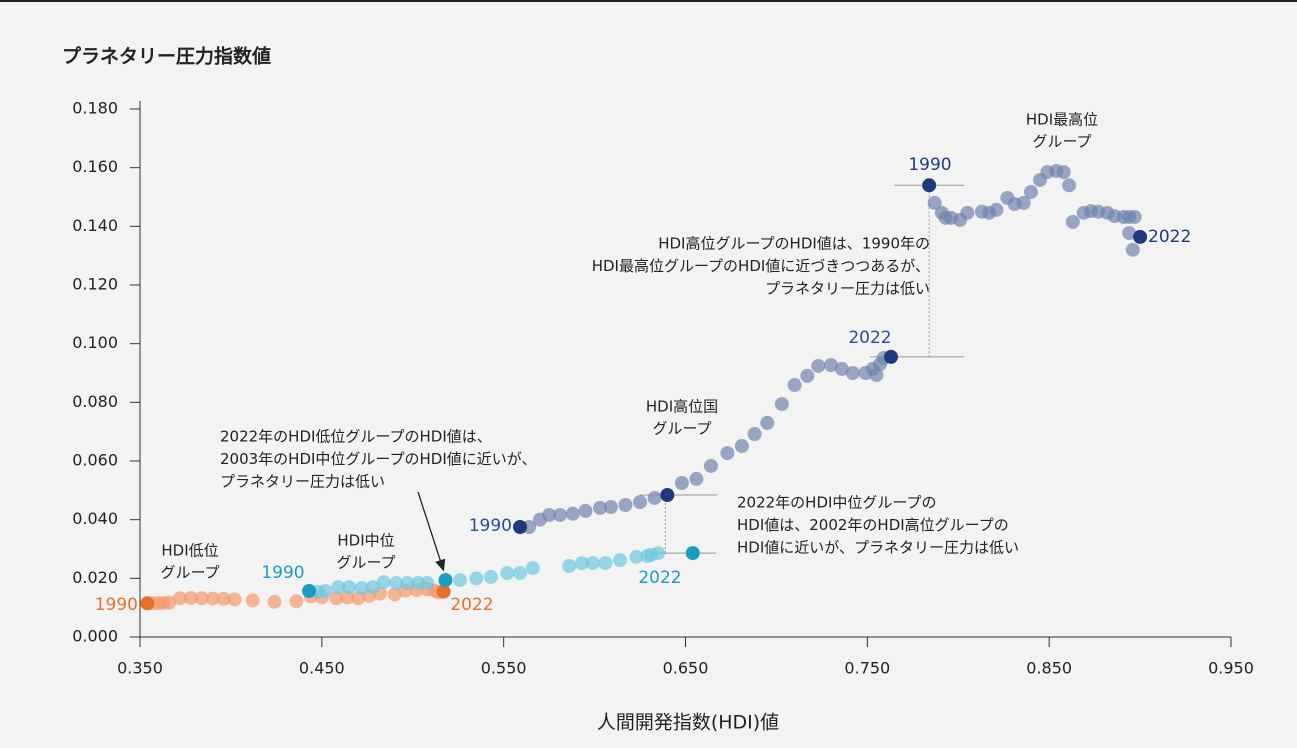 Image resolution: width=1297 pixels, height=748 pixels. I want to click on annotation: HDI高位グループのHDI値は、1990年の, so click(794, 244).